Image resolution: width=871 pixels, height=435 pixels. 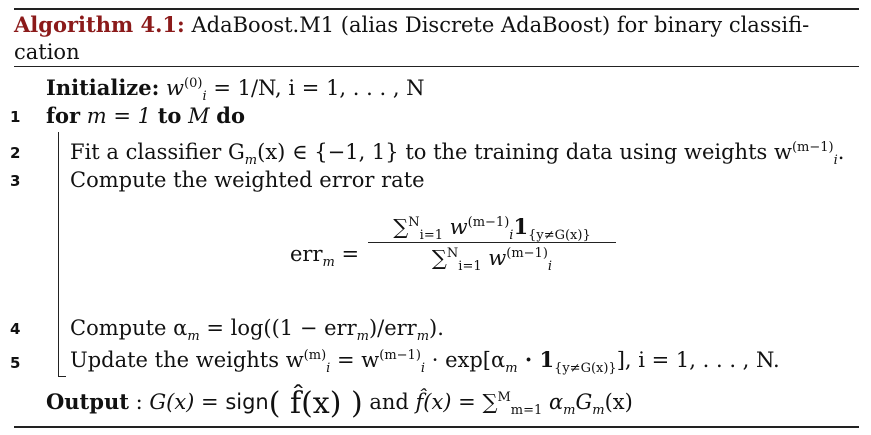 What do you see at coordinates (812, 147) in the screenshot?
I see `fit-sup: (m−1)` at bounding box center [812, 147].